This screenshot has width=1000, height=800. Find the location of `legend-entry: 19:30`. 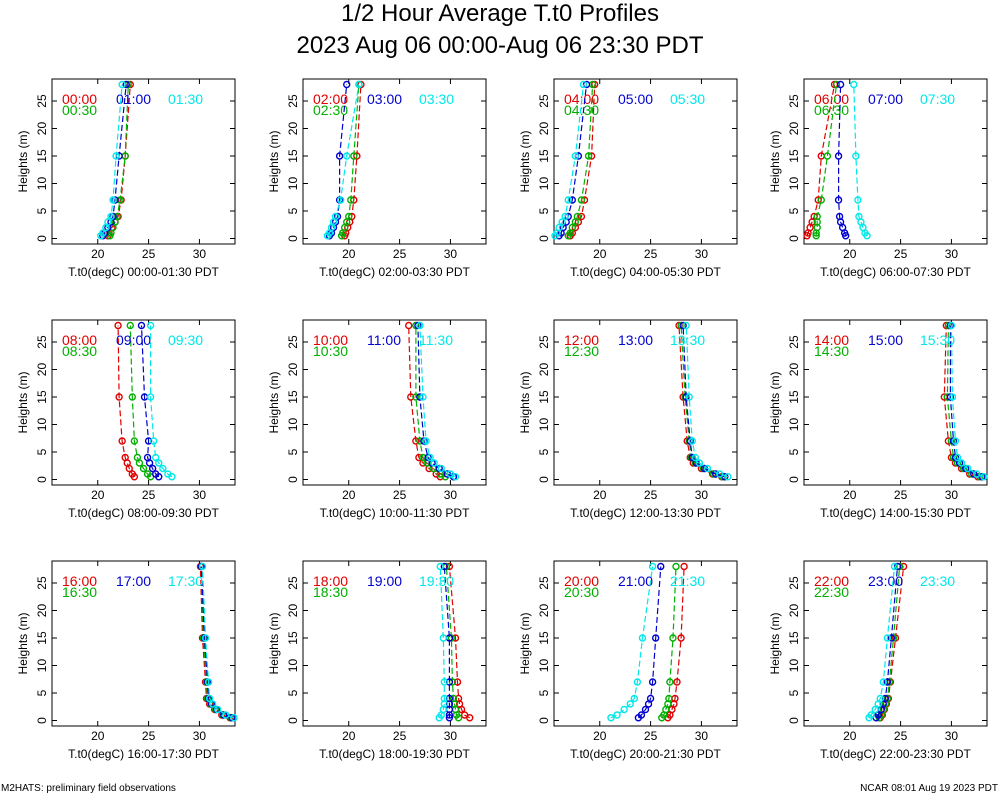

legend-entry: 19:30 is located at coordinates (436, 581).